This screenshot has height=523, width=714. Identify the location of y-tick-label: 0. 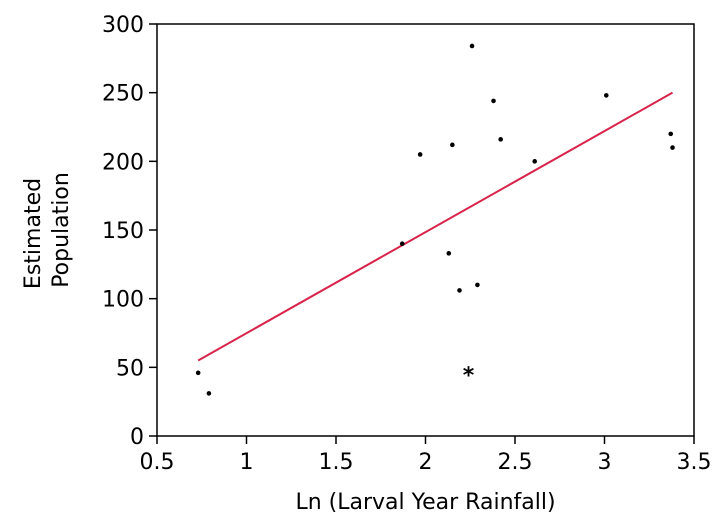
(137, 437).